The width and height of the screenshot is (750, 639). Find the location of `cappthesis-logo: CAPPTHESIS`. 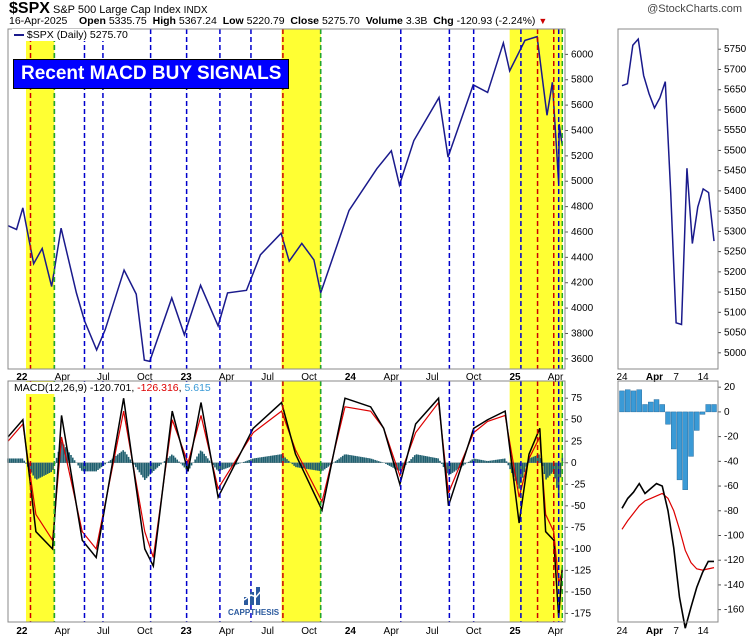

cappthesis-logo: CAPPTHESIS is located at coordinates (253, 601).